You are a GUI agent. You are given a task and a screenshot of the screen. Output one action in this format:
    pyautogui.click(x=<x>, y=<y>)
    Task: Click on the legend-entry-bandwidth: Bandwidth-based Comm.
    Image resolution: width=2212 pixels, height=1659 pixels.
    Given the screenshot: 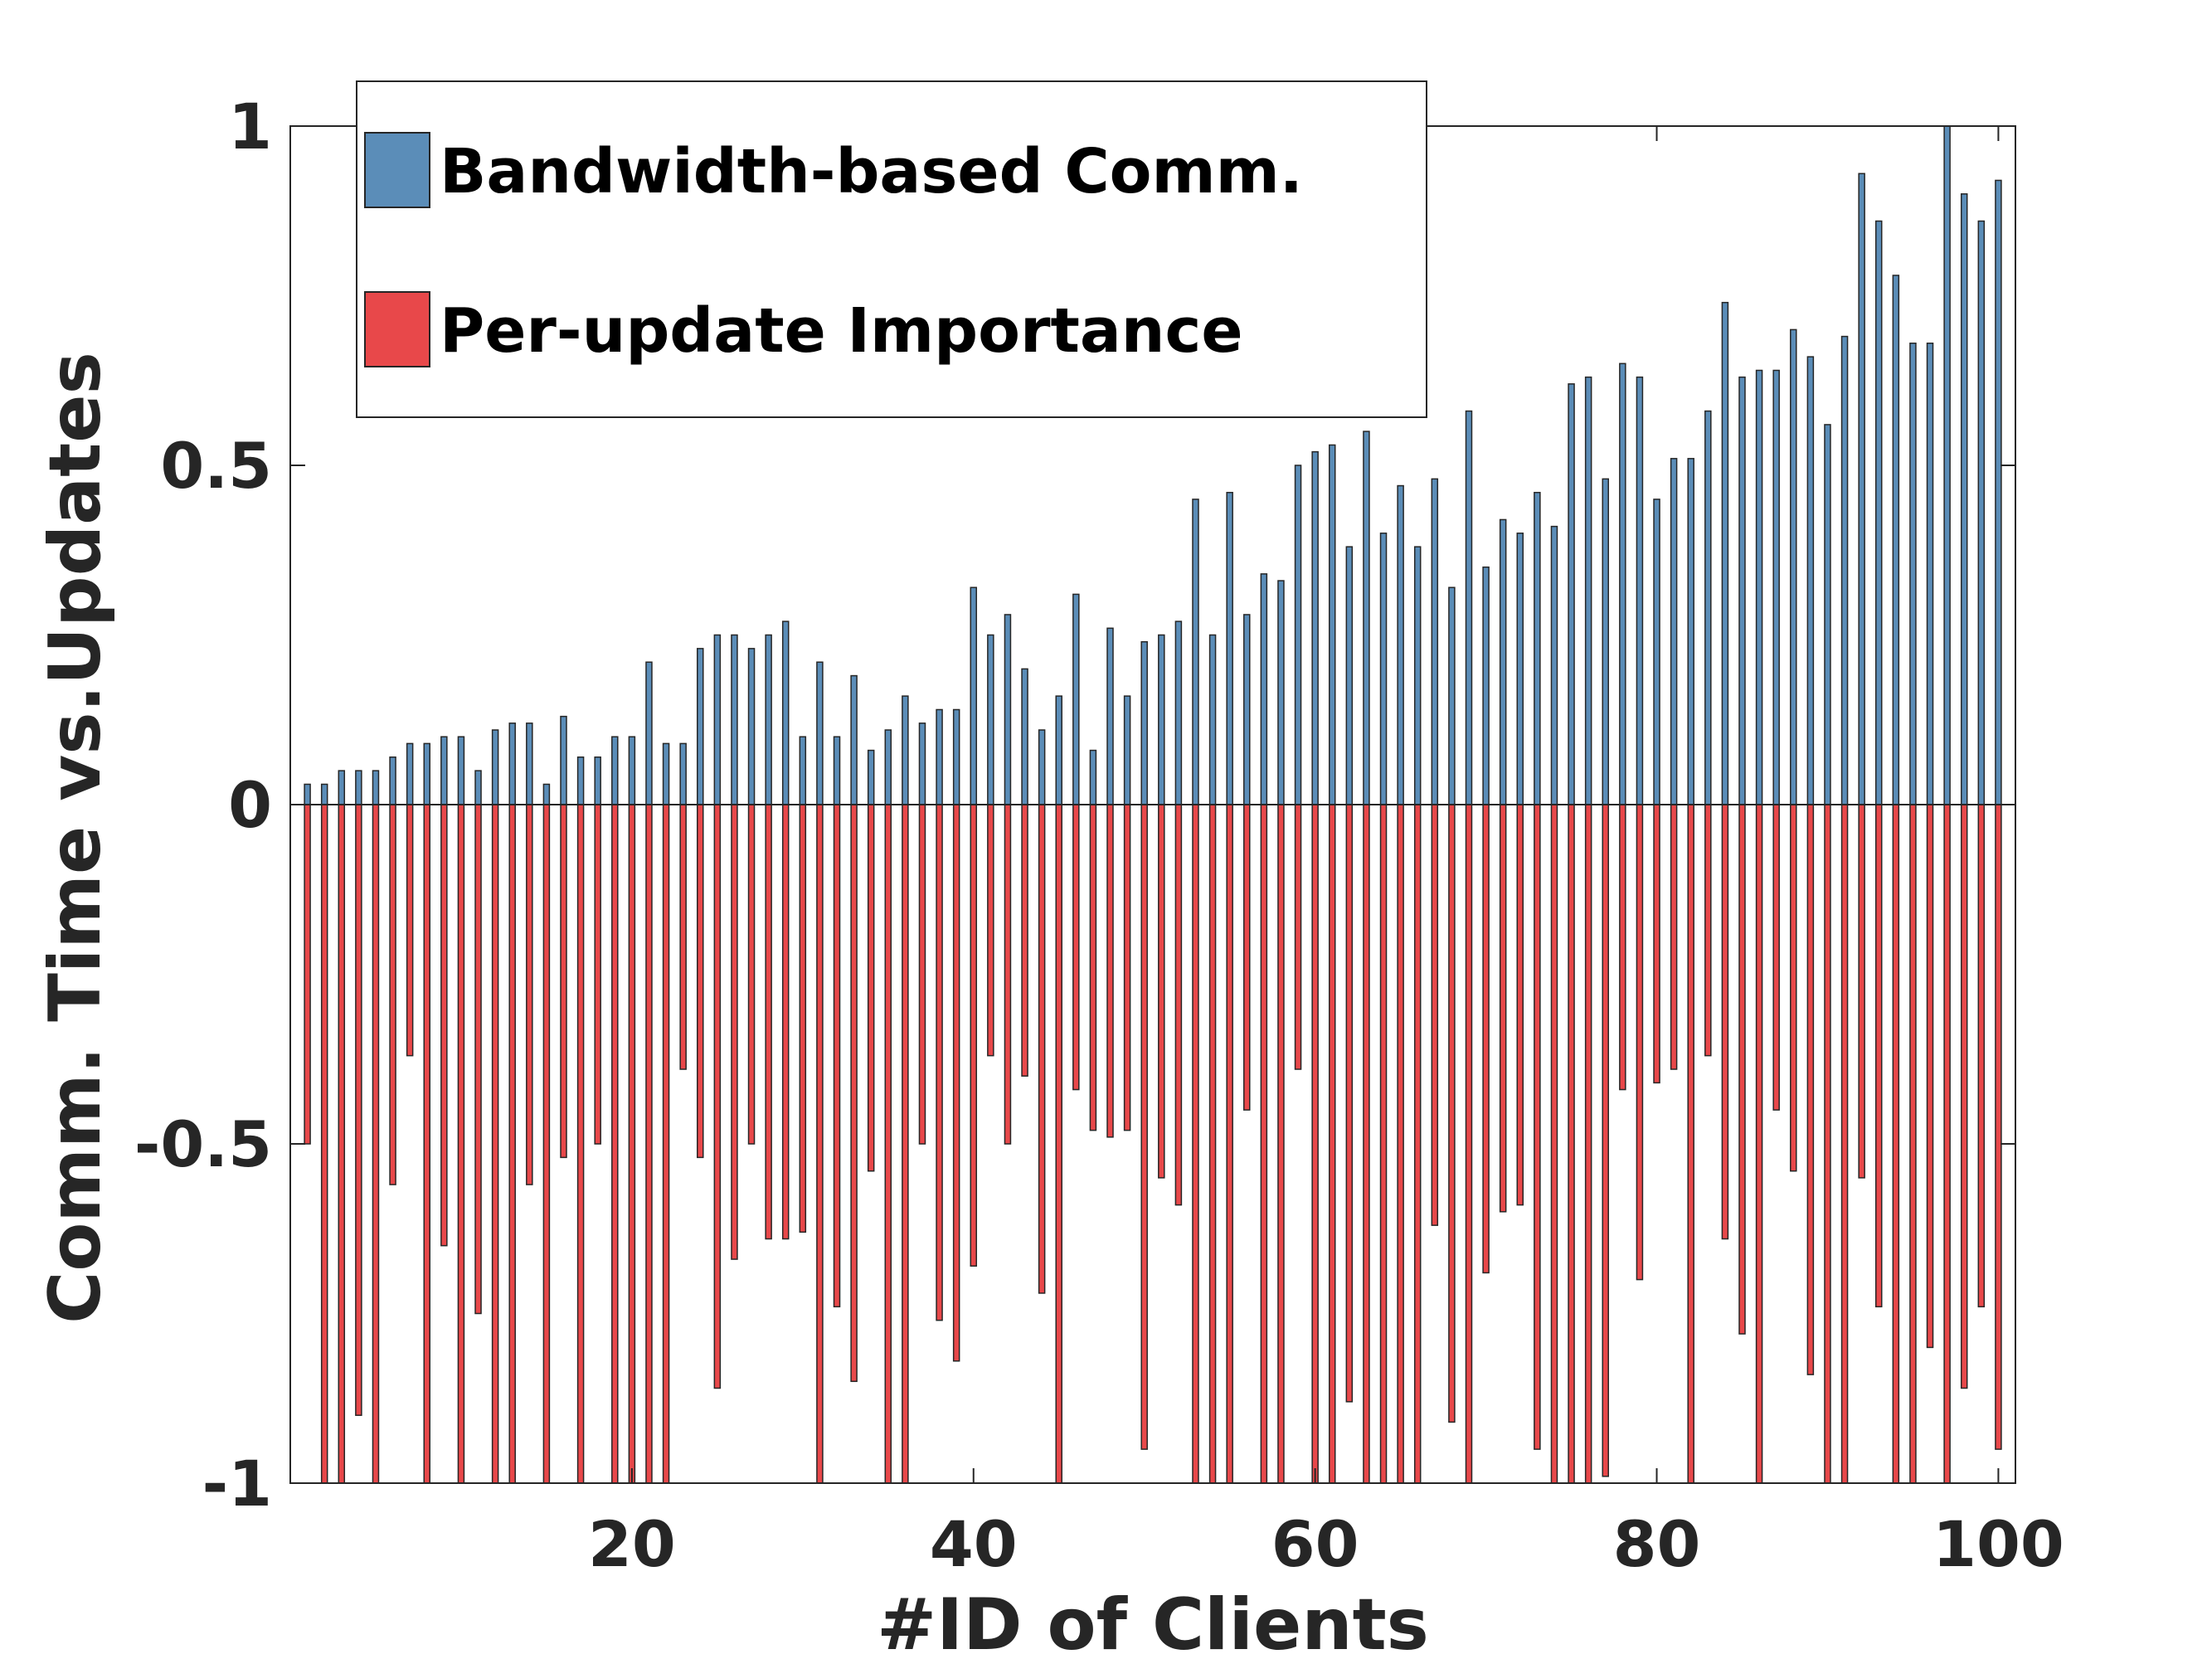 What is the action you would take?
    pyautogui.click(x=871, y=171)
    